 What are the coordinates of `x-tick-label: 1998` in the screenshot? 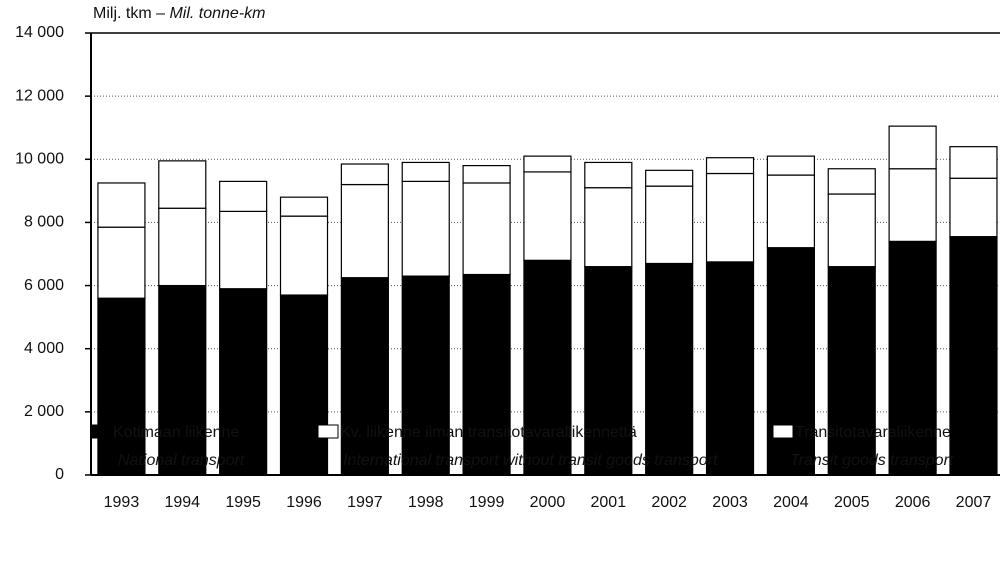 It's located at (426, 502).